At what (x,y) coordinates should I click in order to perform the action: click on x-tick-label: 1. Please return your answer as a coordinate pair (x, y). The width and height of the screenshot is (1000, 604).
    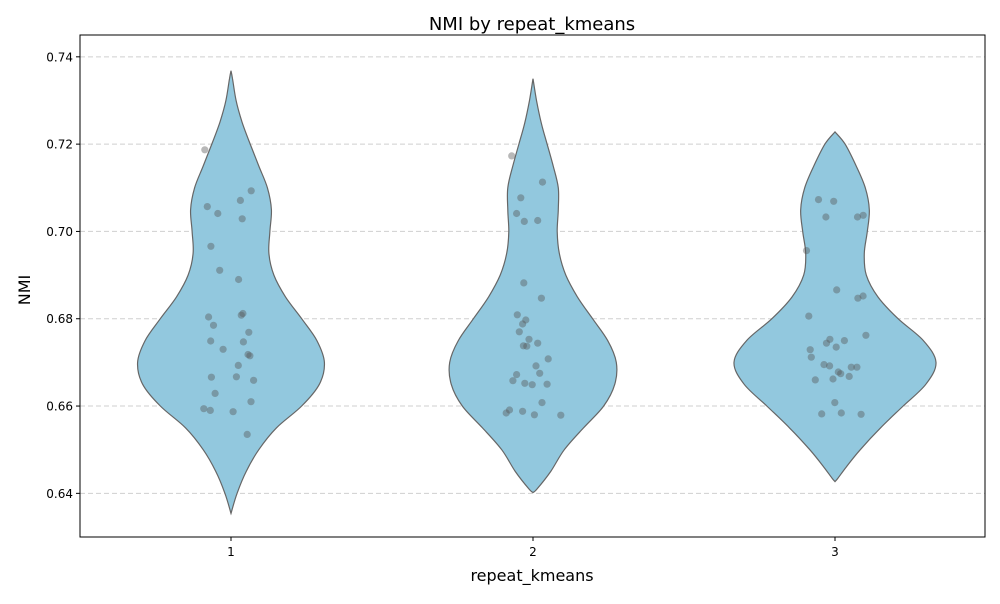
    Looking at the image, I should click on (231, 552).